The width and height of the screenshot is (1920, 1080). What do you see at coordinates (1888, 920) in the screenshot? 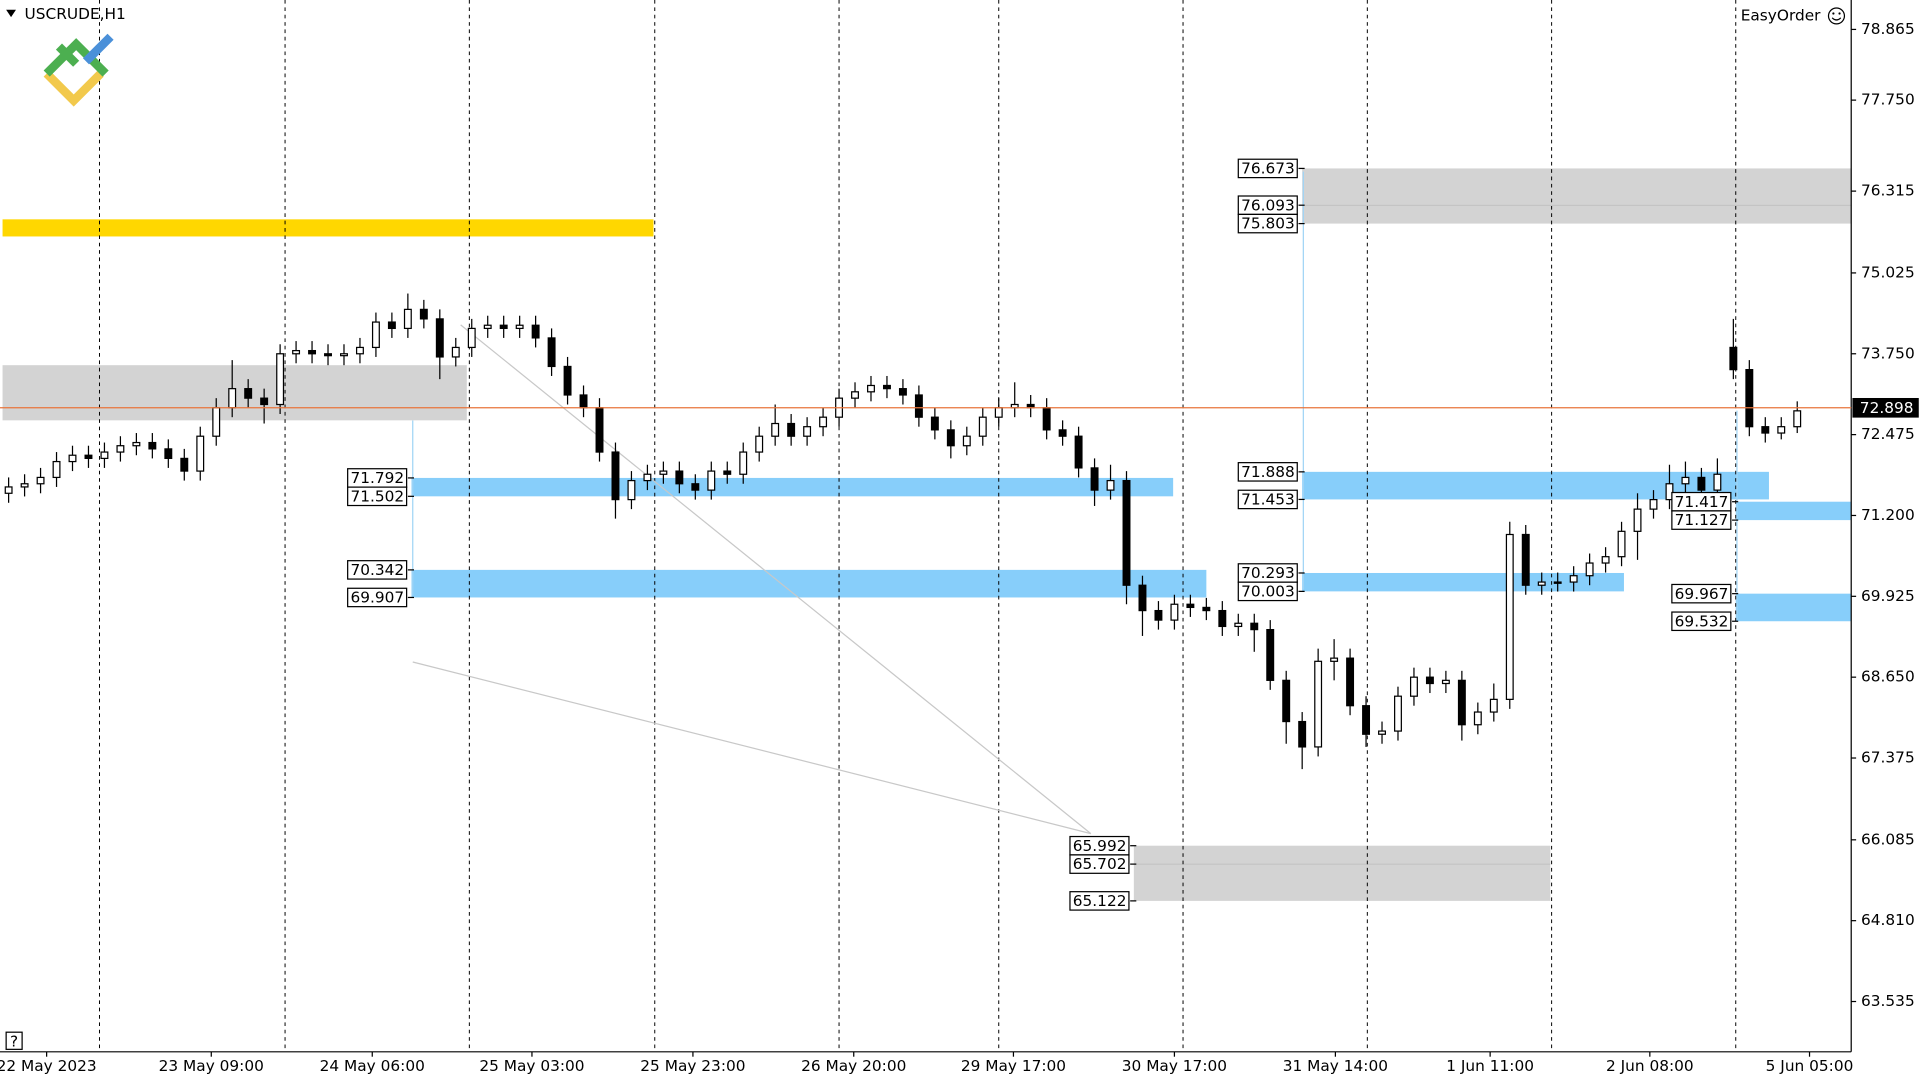
I see `y-tick-label: 64.810` at bounding box center [1888, 920].